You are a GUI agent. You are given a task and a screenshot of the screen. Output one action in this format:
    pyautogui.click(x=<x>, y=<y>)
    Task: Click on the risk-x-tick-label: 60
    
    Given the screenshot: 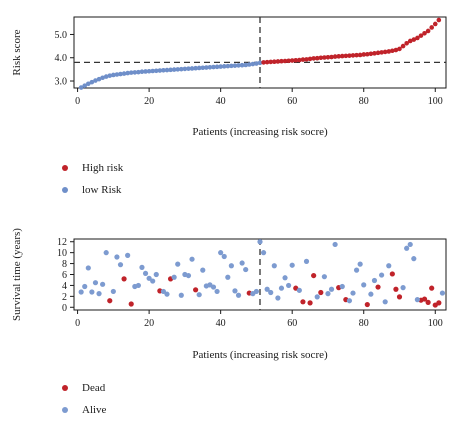 What is the action you would take?
    pyautogui.click(x=292, y=101)
    